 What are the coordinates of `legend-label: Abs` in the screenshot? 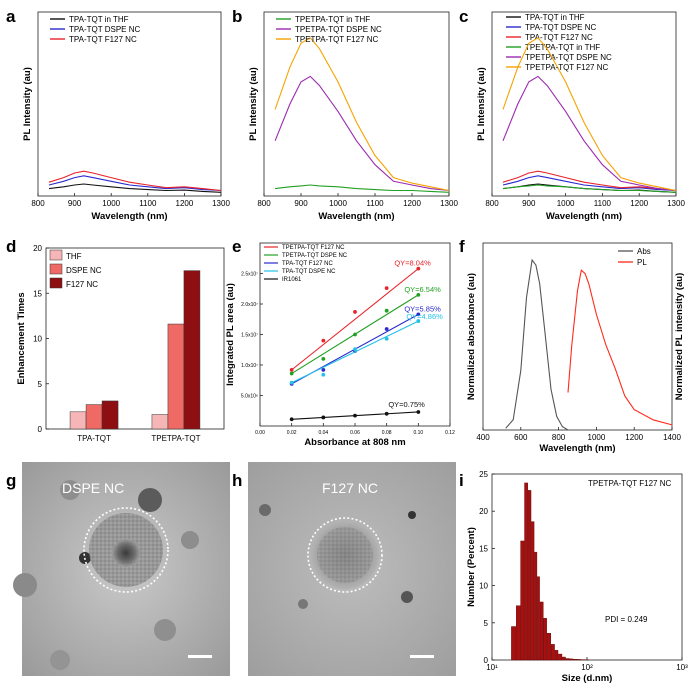 It's located at (644, 251).